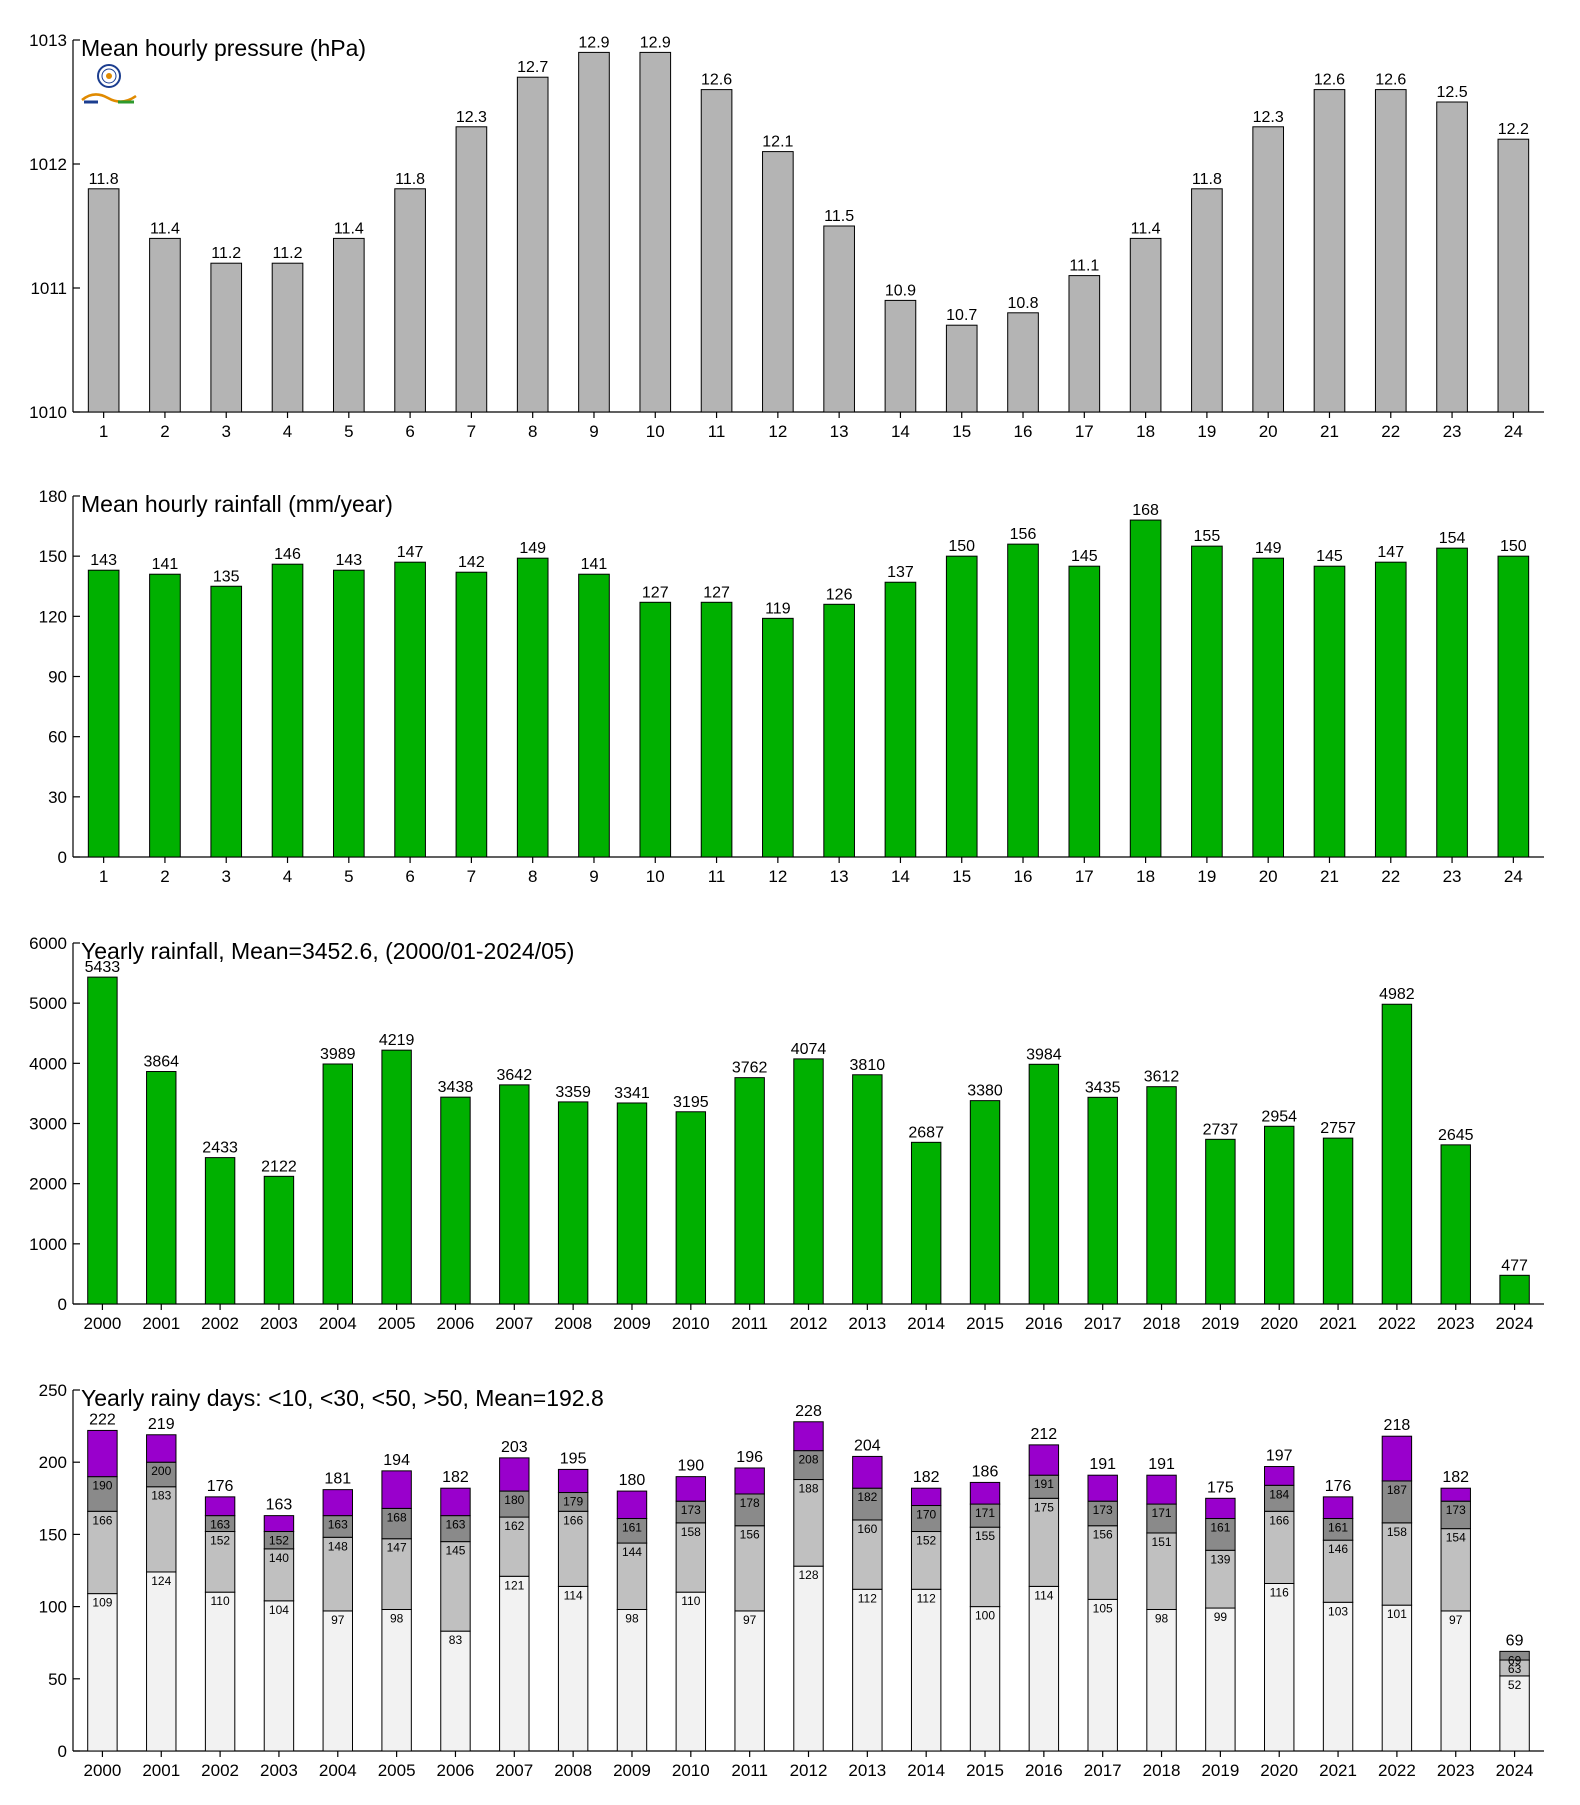 The height and width of the screenshot is (1805, 1580). I want to click on y-tick-label: 180, so click(53, 496).